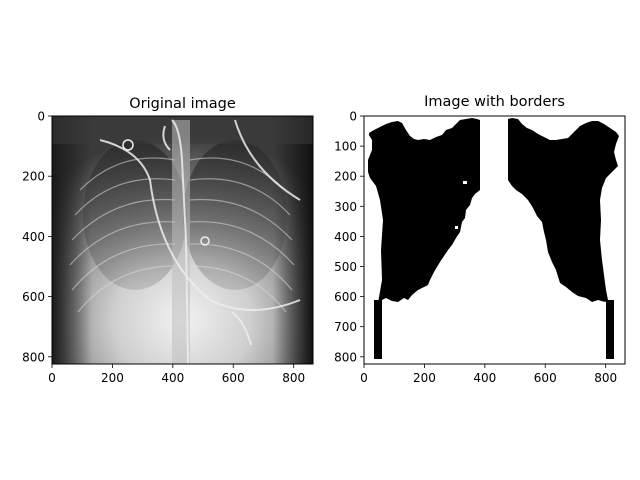 The width and height of the screenshot is (640, 480). What do you see at coordinates (494, 102) in the screenshot?
I see `chart-title: Image with borders` at bounding box center [494, 102].